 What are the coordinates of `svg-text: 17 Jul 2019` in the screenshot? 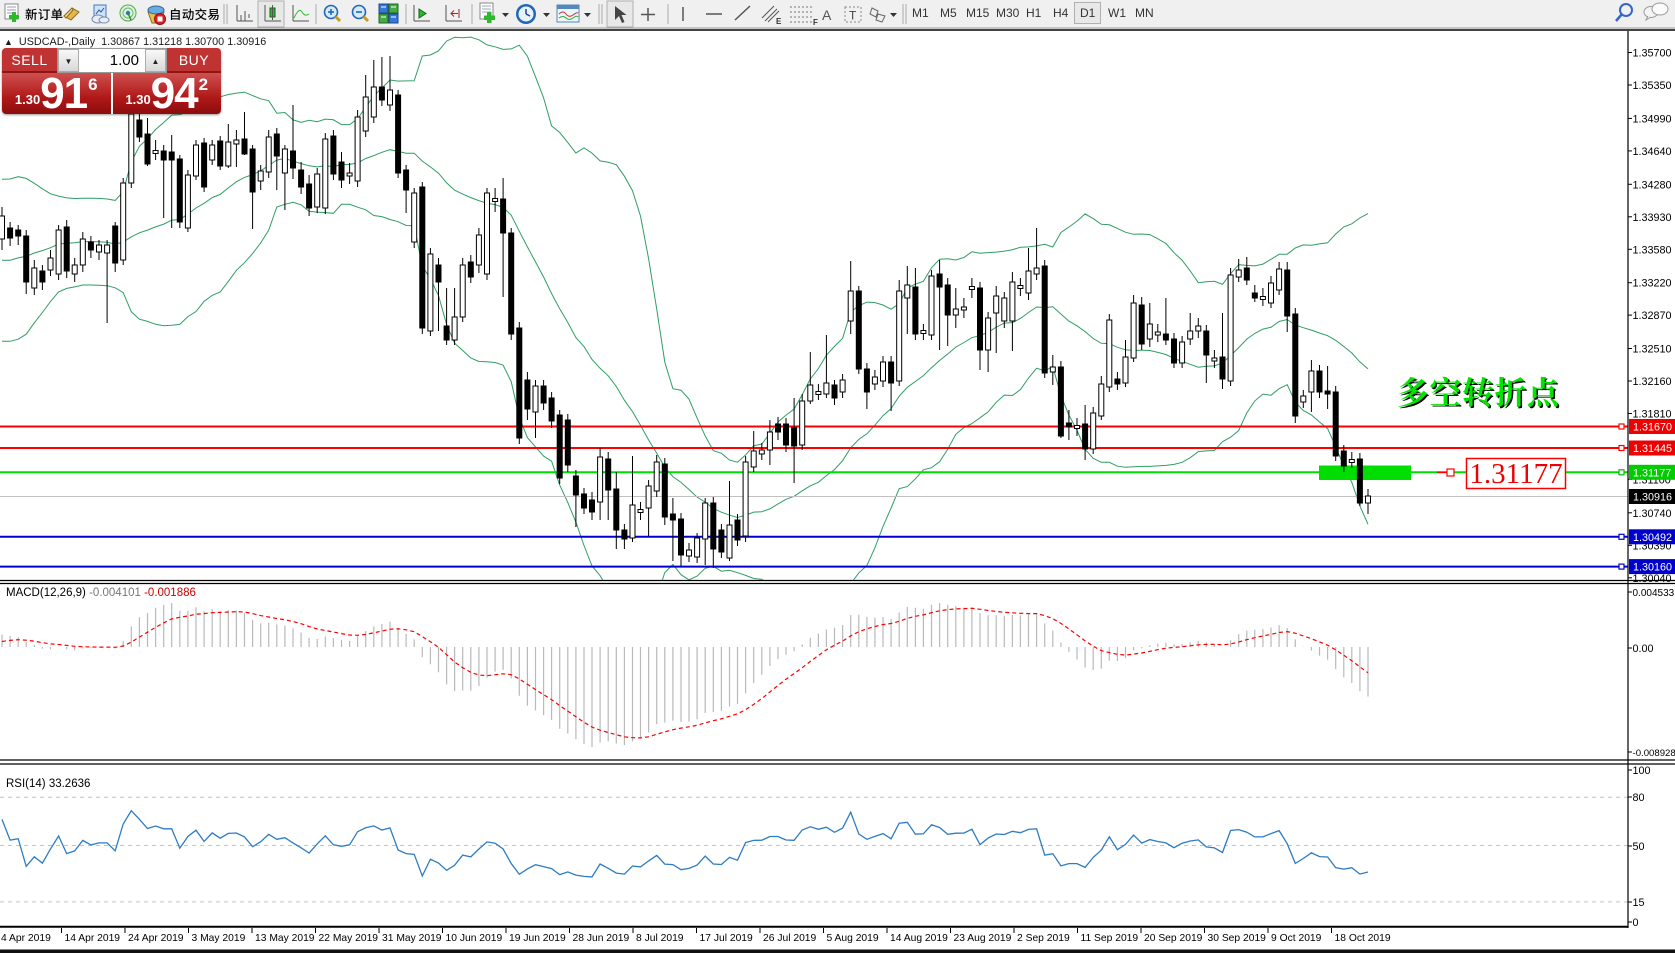 It's located at (727, 938).